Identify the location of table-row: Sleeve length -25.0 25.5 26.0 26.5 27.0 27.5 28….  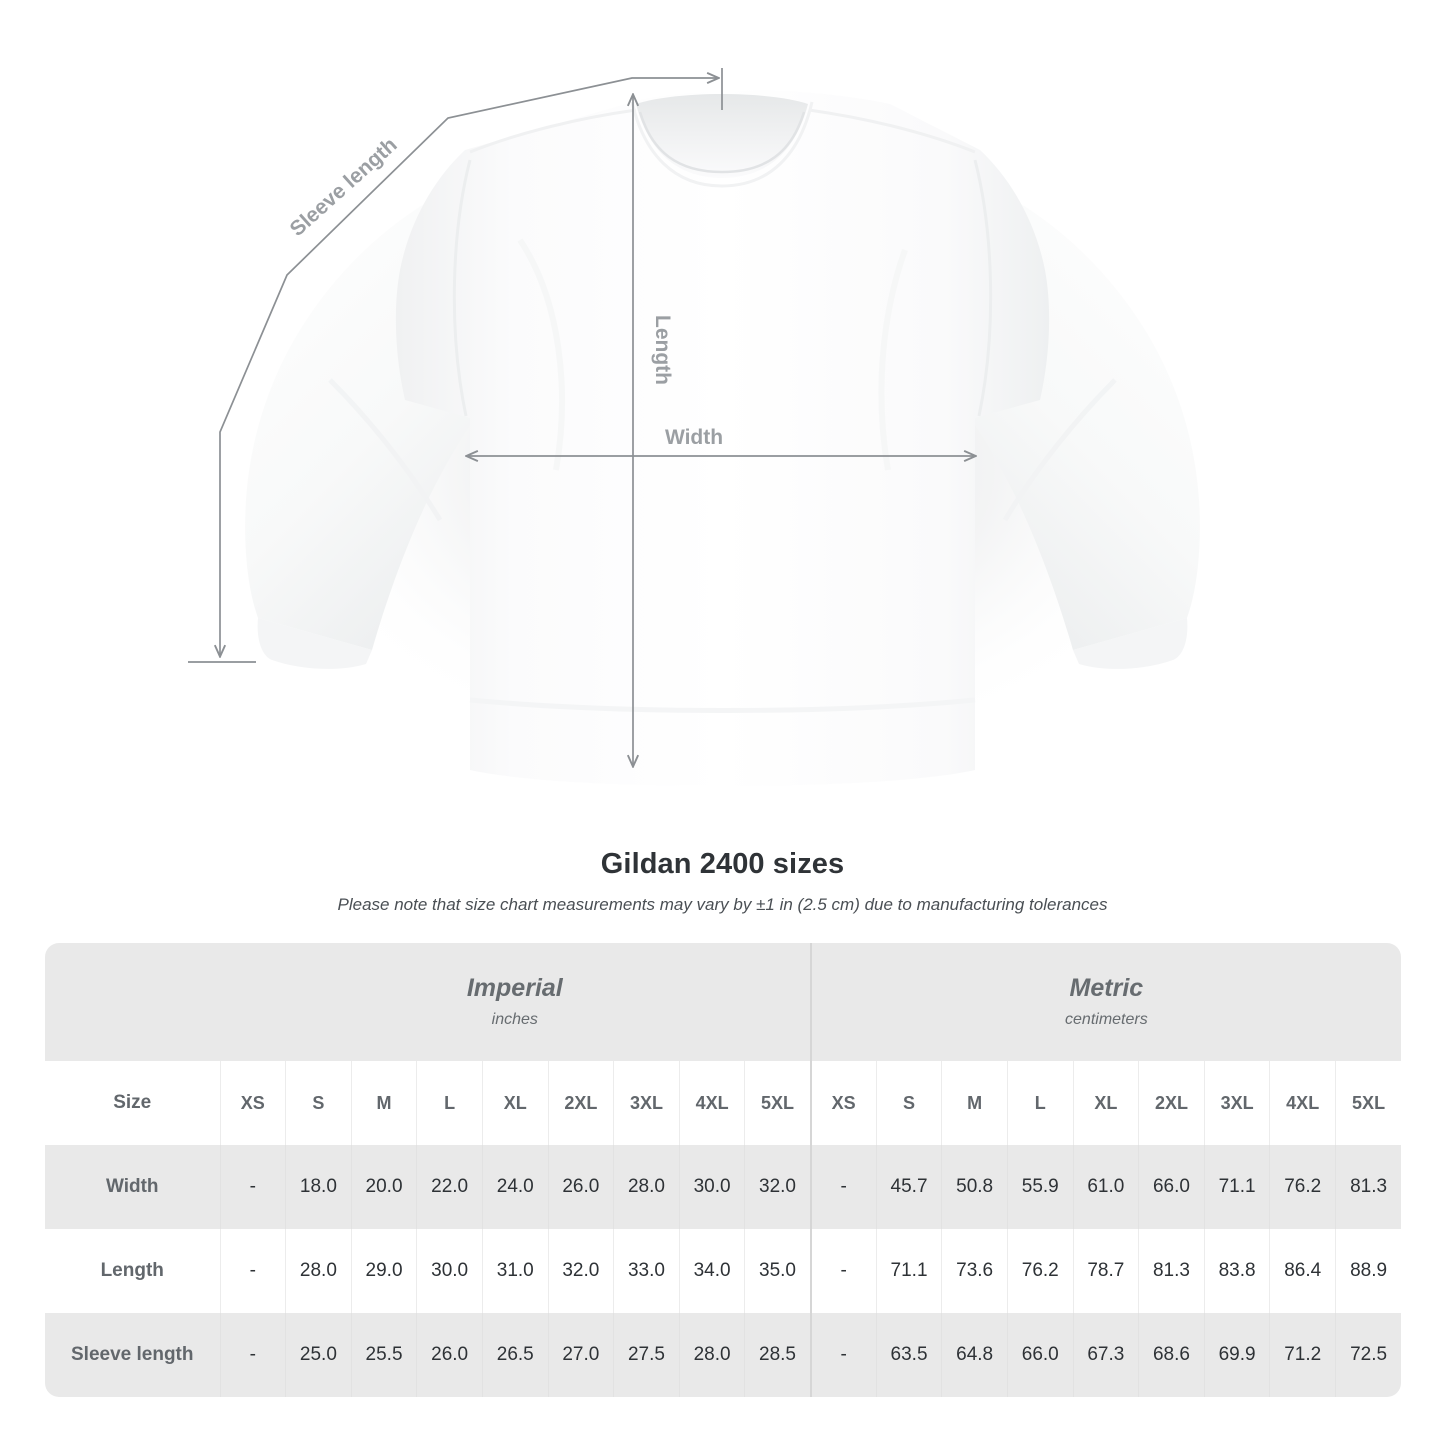
(723, 1355).